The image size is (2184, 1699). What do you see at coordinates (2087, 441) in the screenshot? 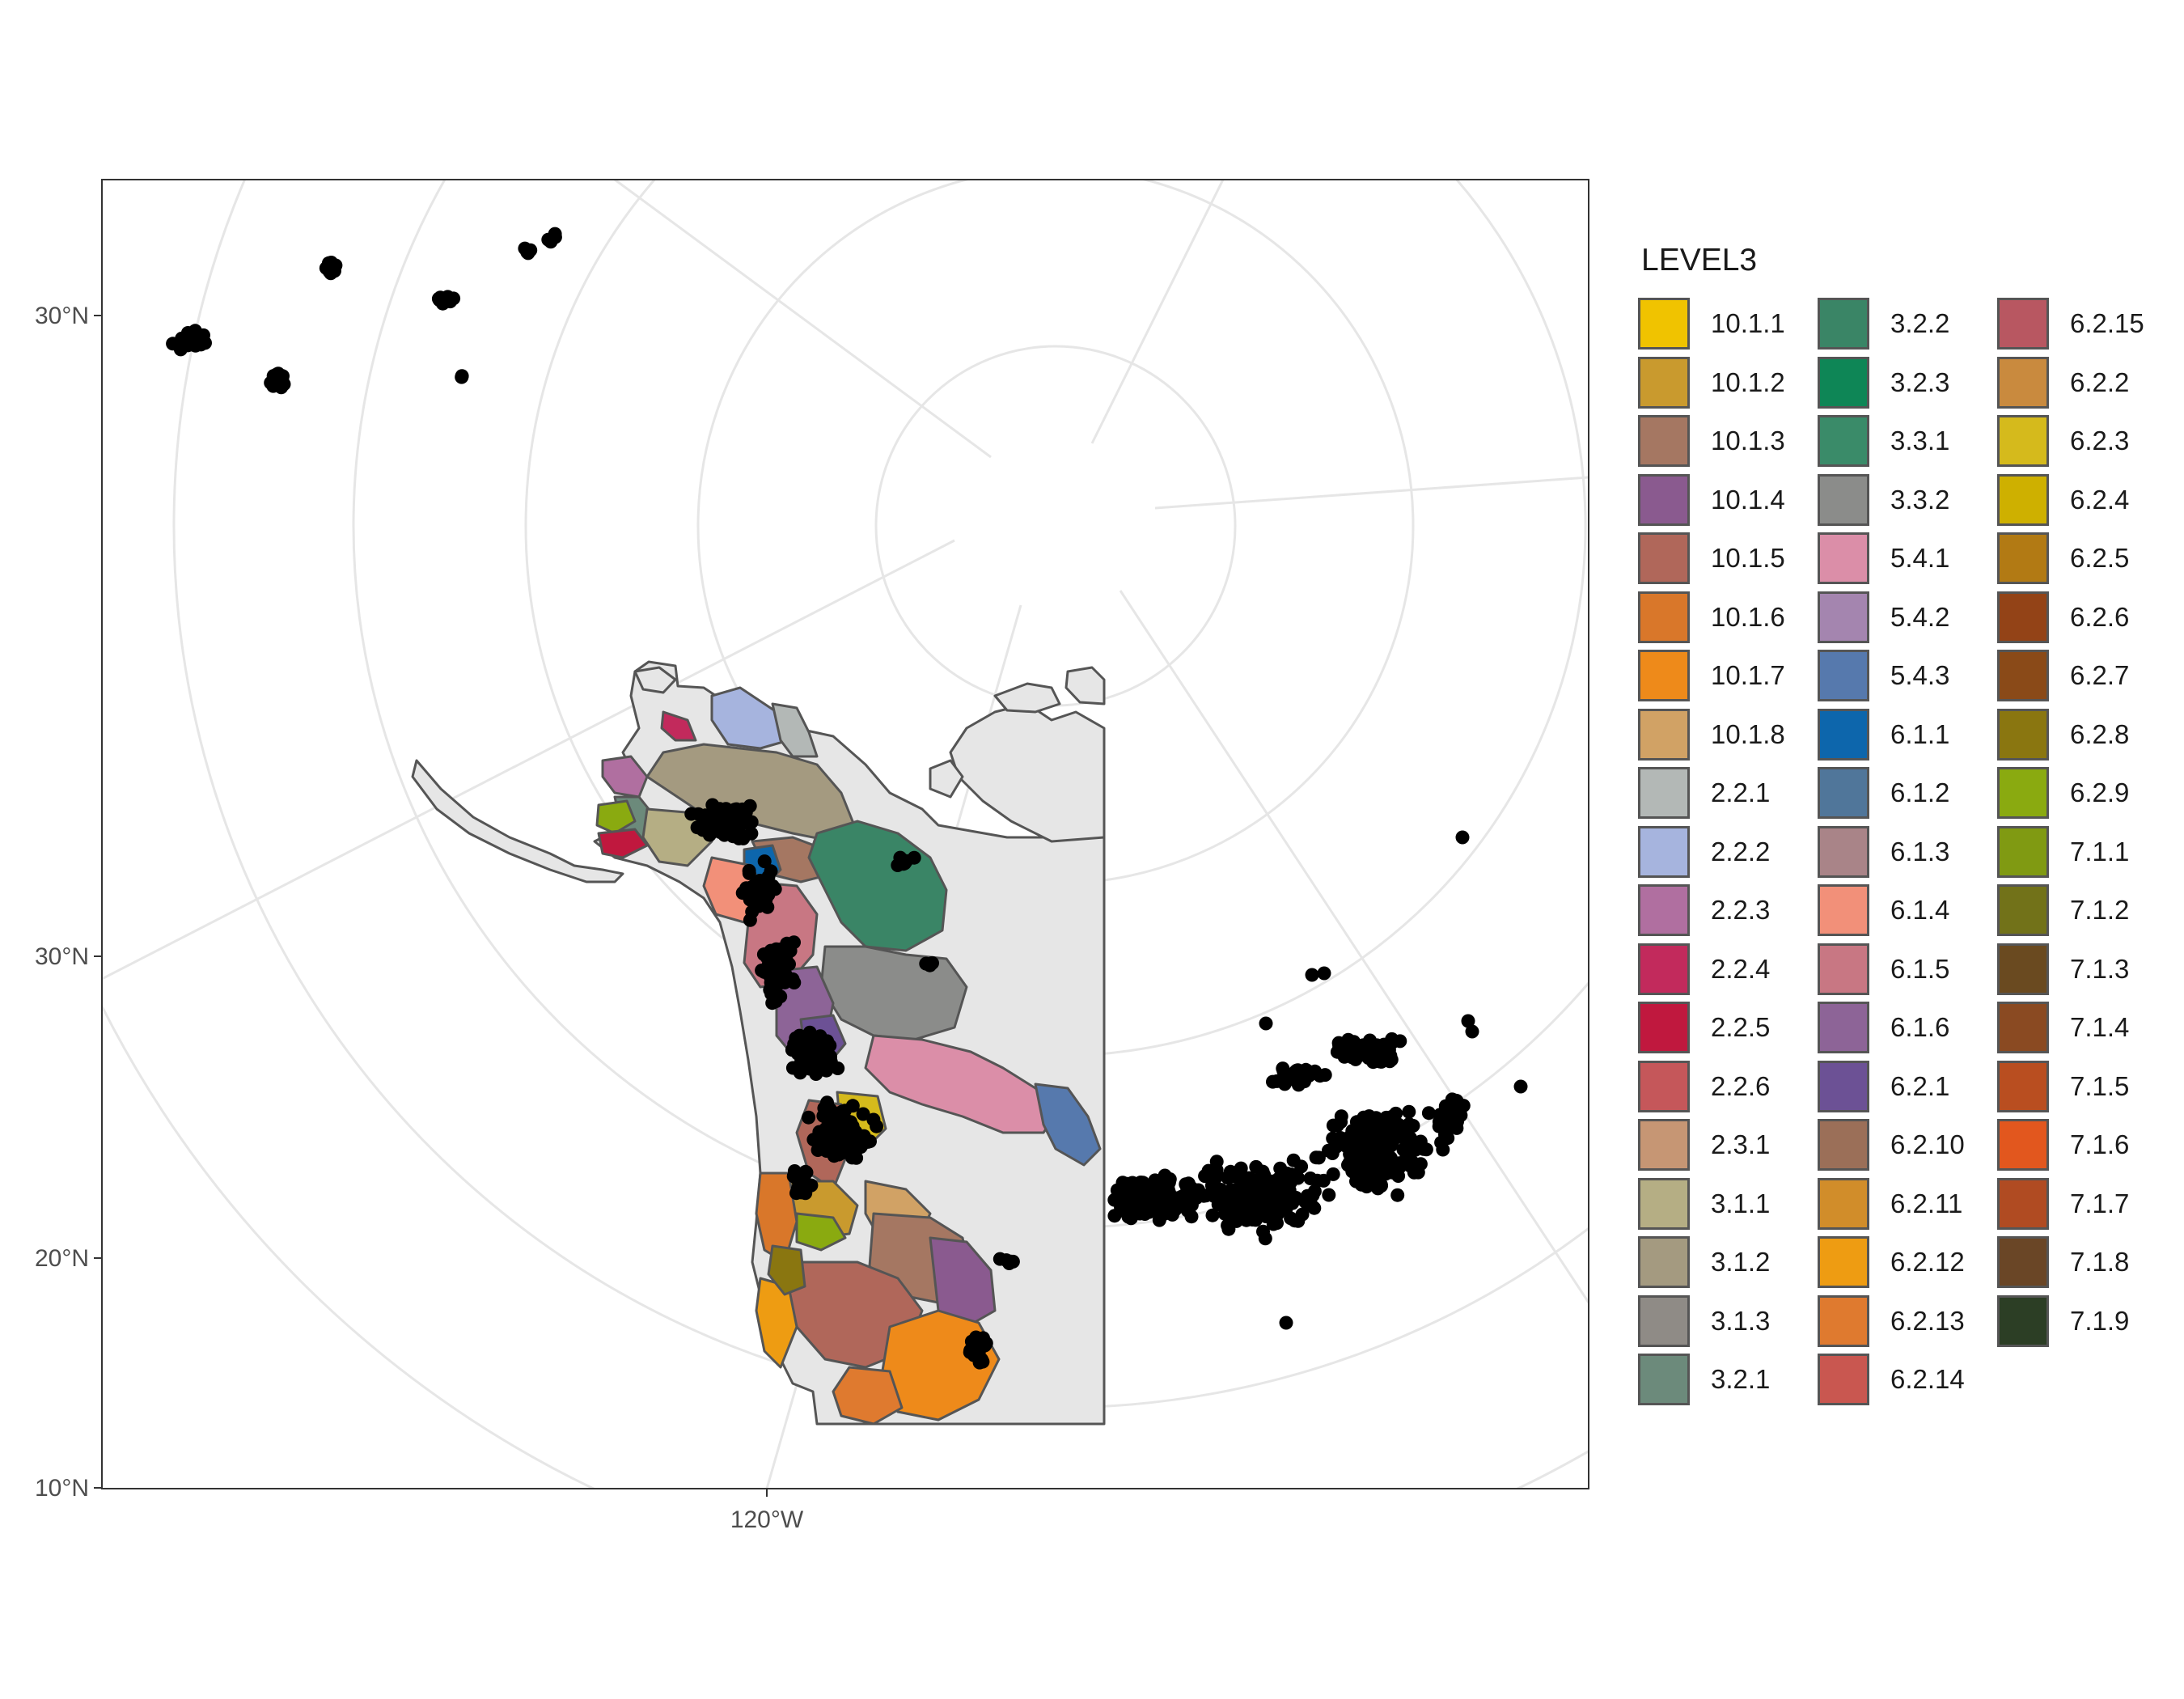
I see `legend-item: 6.2.3` at bounding box center [2087, 441].